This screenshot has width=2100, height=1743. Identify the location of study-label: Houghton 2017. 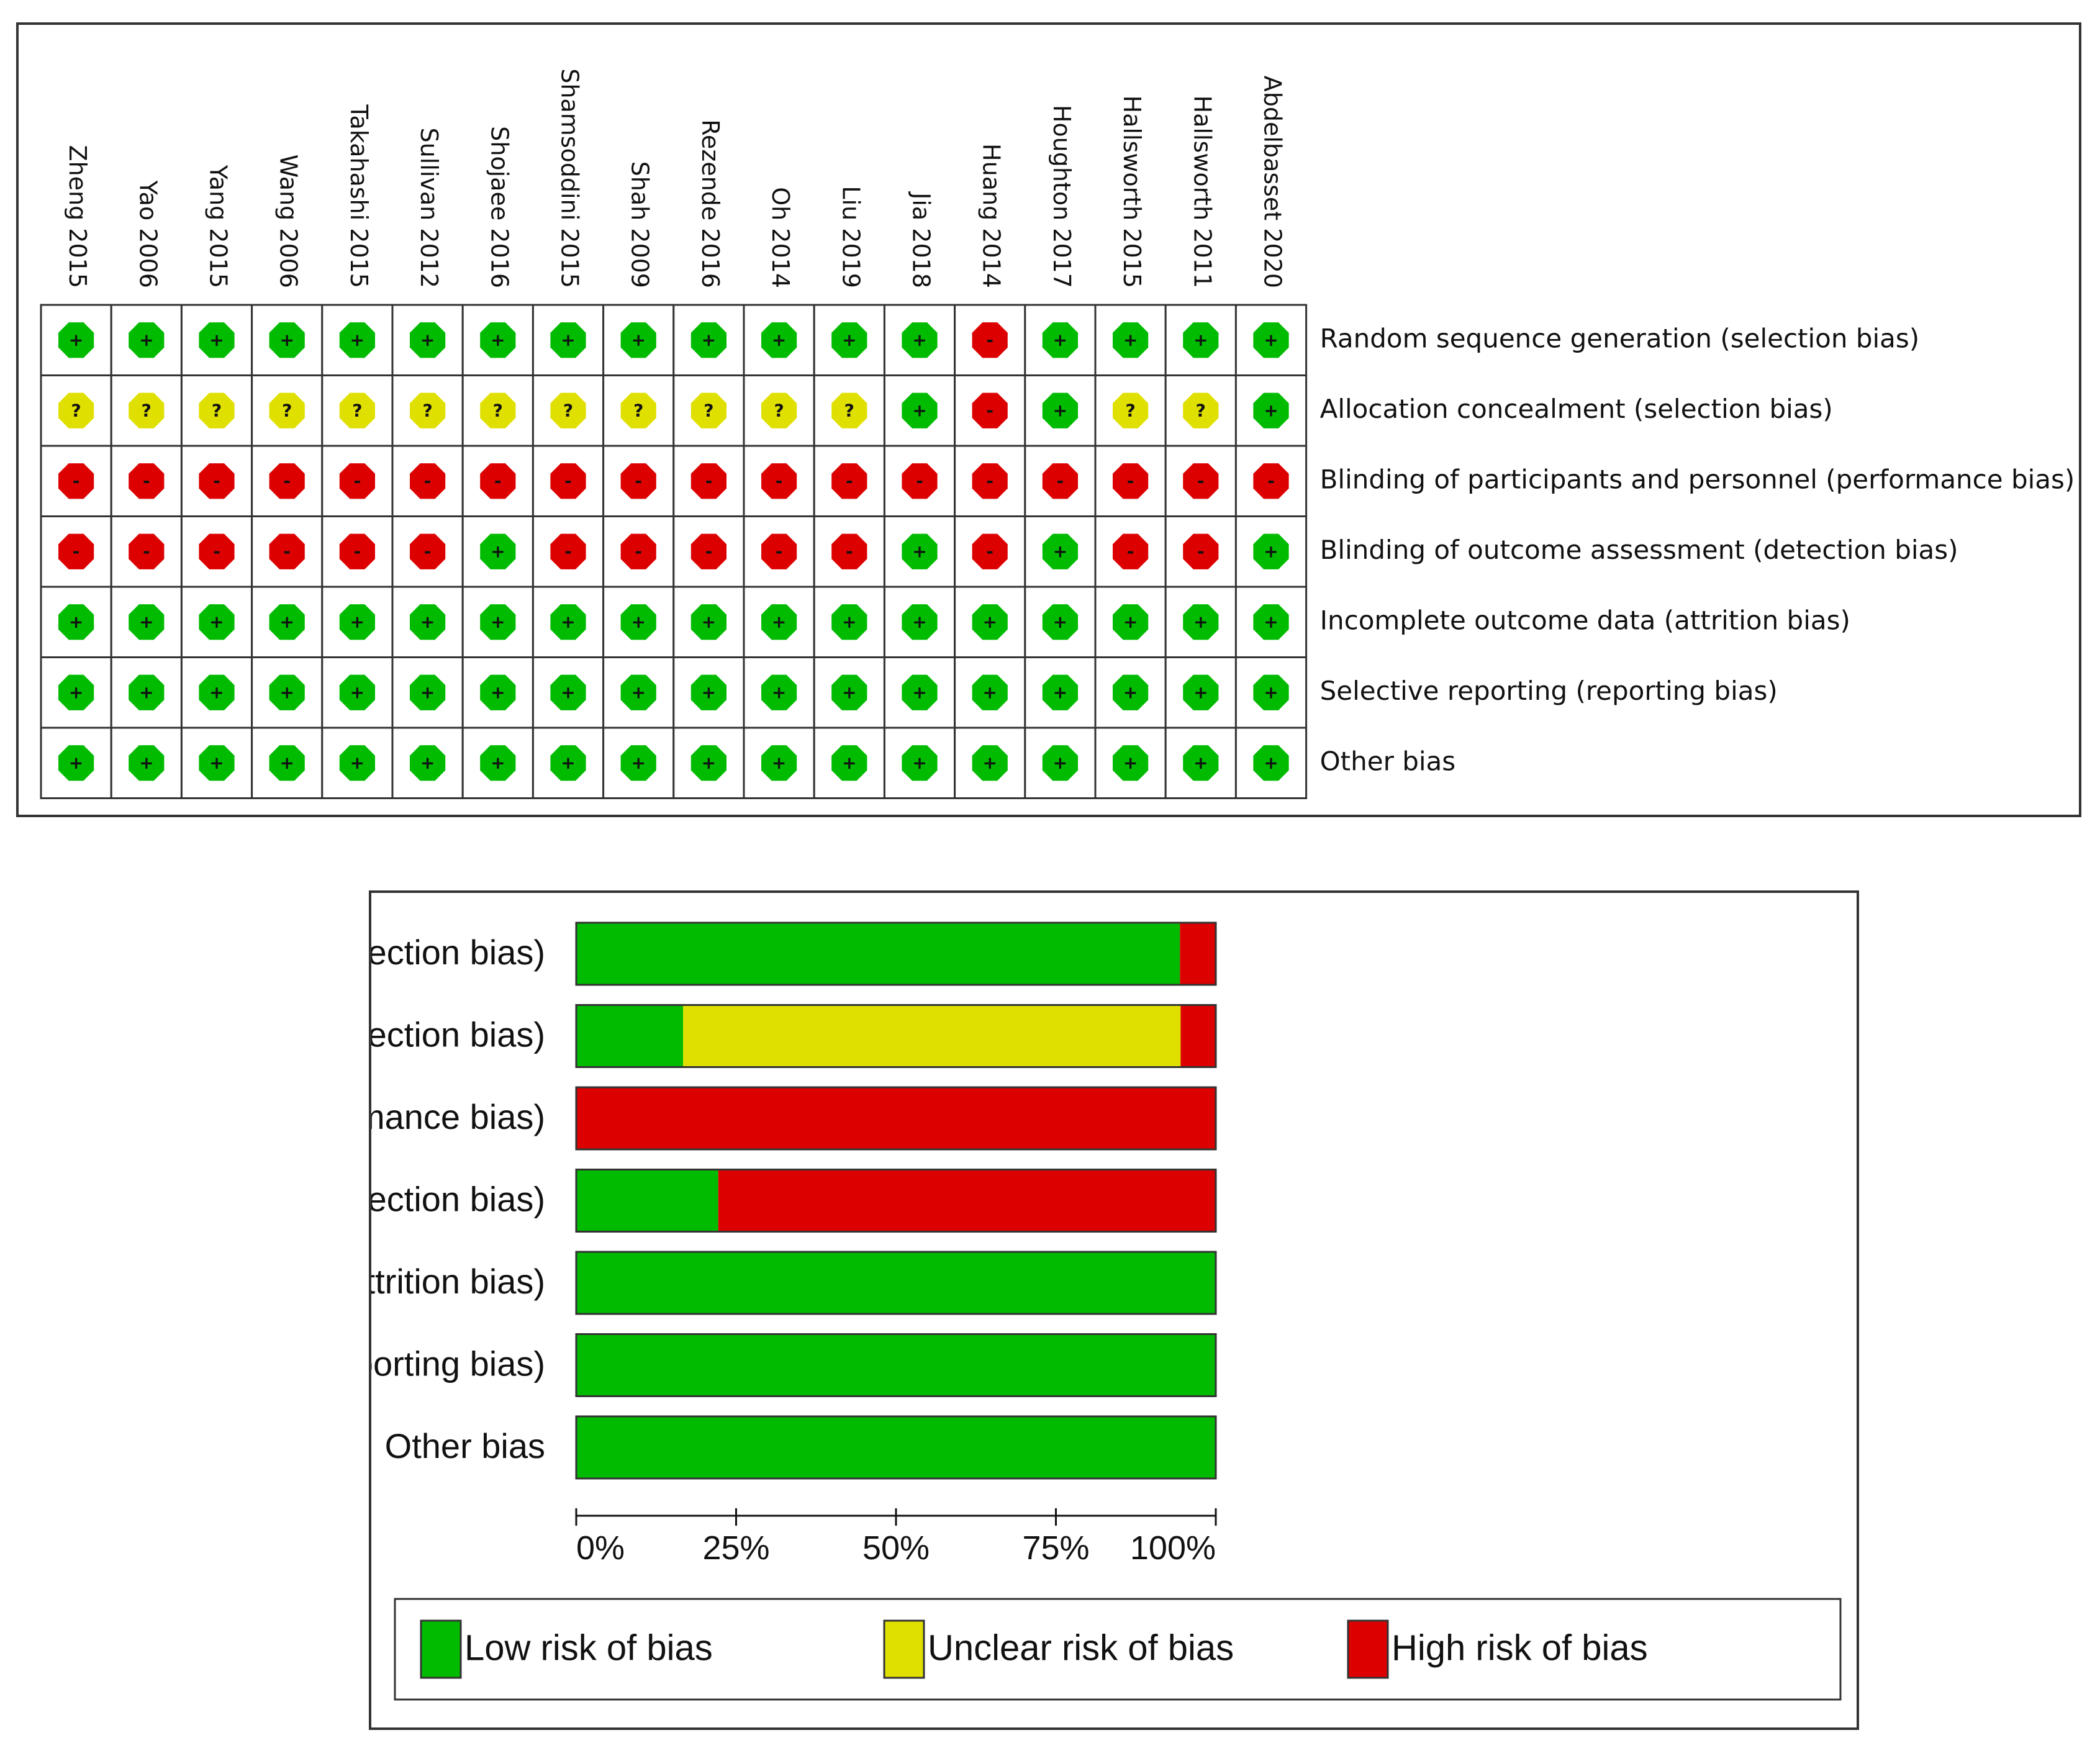
(1061, 196).